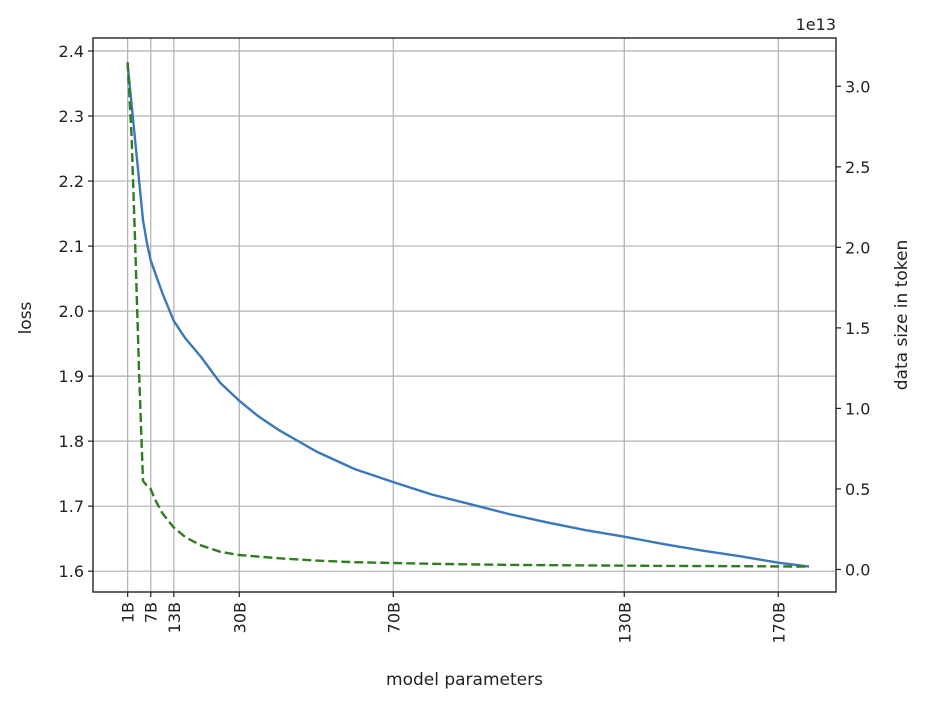 The image size is (928, 705). What do you see at coordinates (71, 181) in the screenshot?
I see `y-left-tick-label: 2.2` at bounding box center [71, 181].